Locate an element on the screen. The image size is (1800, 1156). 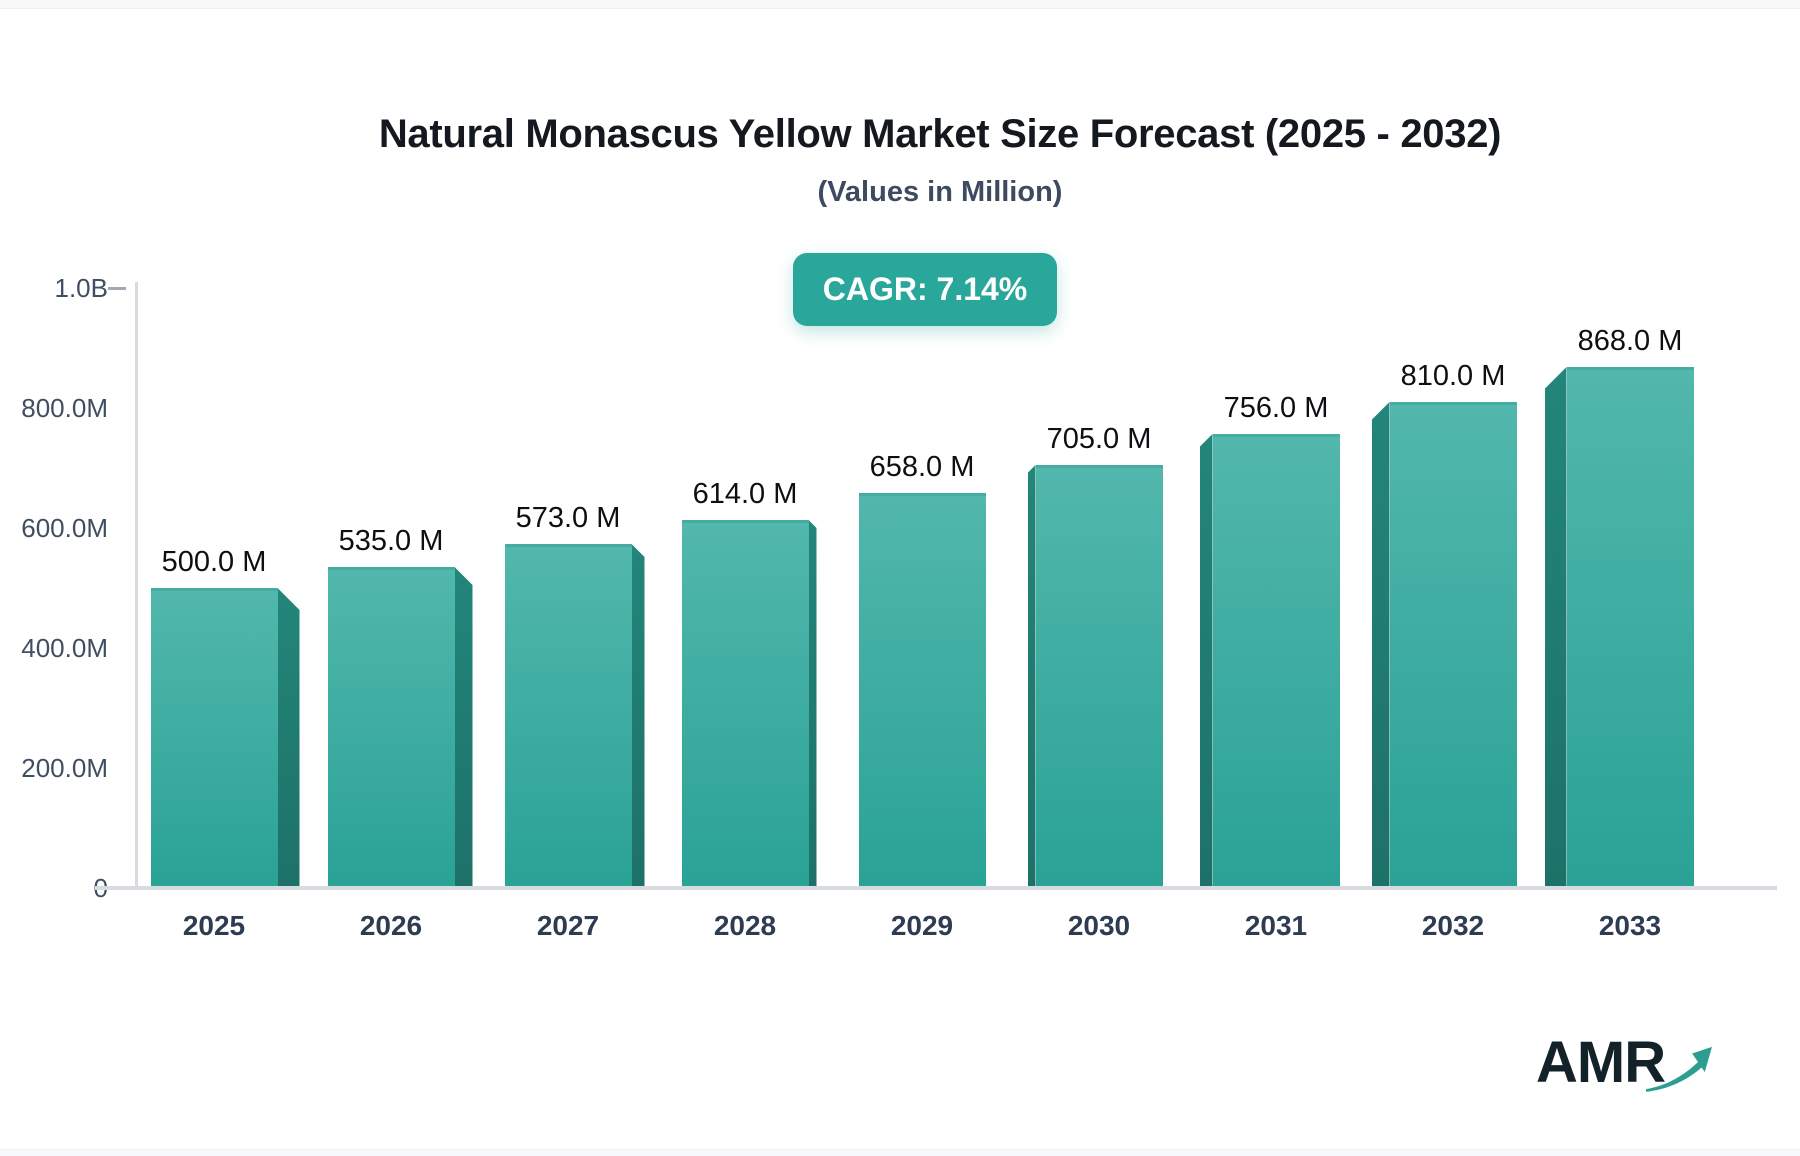
y-axis-label: 1.0B is located at coordinates (81, 288).